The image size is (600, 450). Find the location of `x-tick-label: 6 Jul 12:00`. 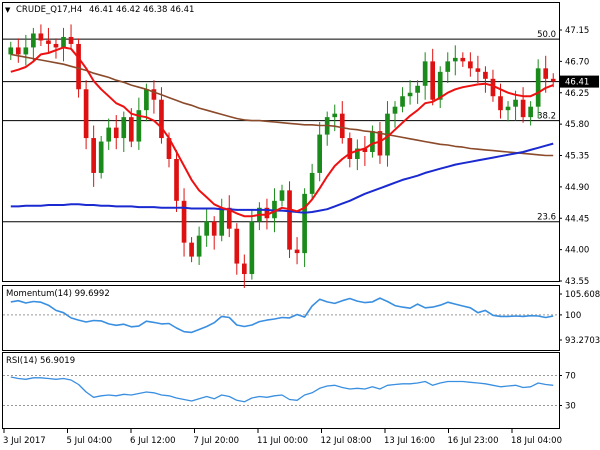

x-tick-label: 6 Jul 12:00 is located at coordinates (153, 441).